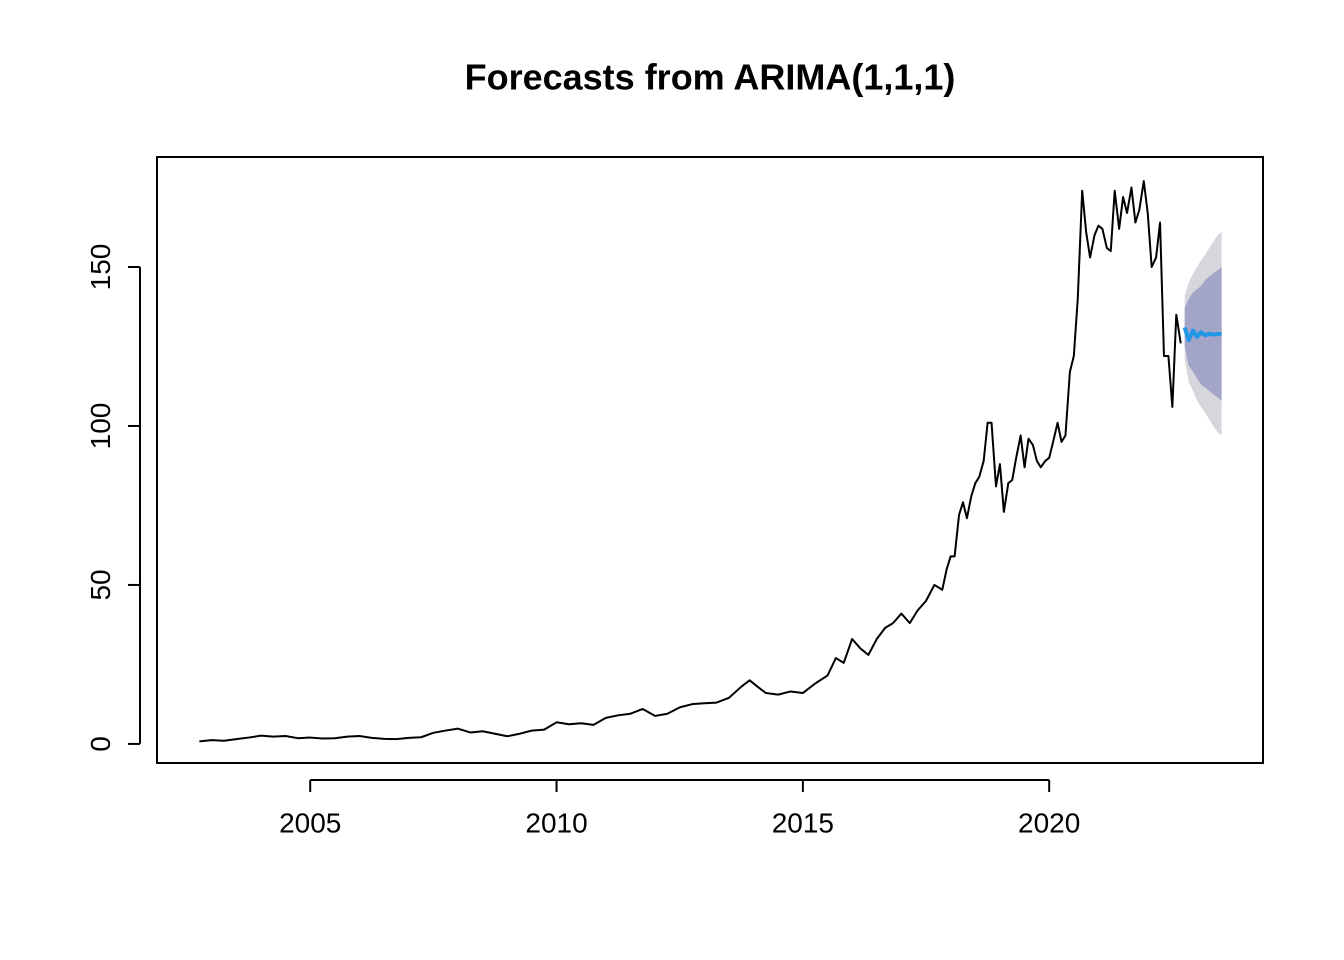 The image size is (1344, 960). I want to click on forecast-line, so click(1202, 334).